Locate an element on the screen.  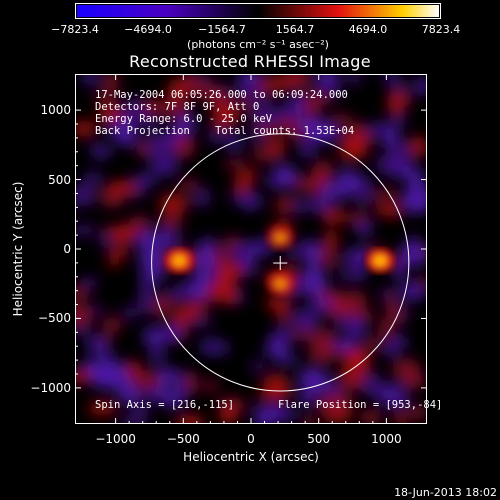
footer-timestamp: 18-Jun-2013 18:02 is located at coordinates (445, 492).